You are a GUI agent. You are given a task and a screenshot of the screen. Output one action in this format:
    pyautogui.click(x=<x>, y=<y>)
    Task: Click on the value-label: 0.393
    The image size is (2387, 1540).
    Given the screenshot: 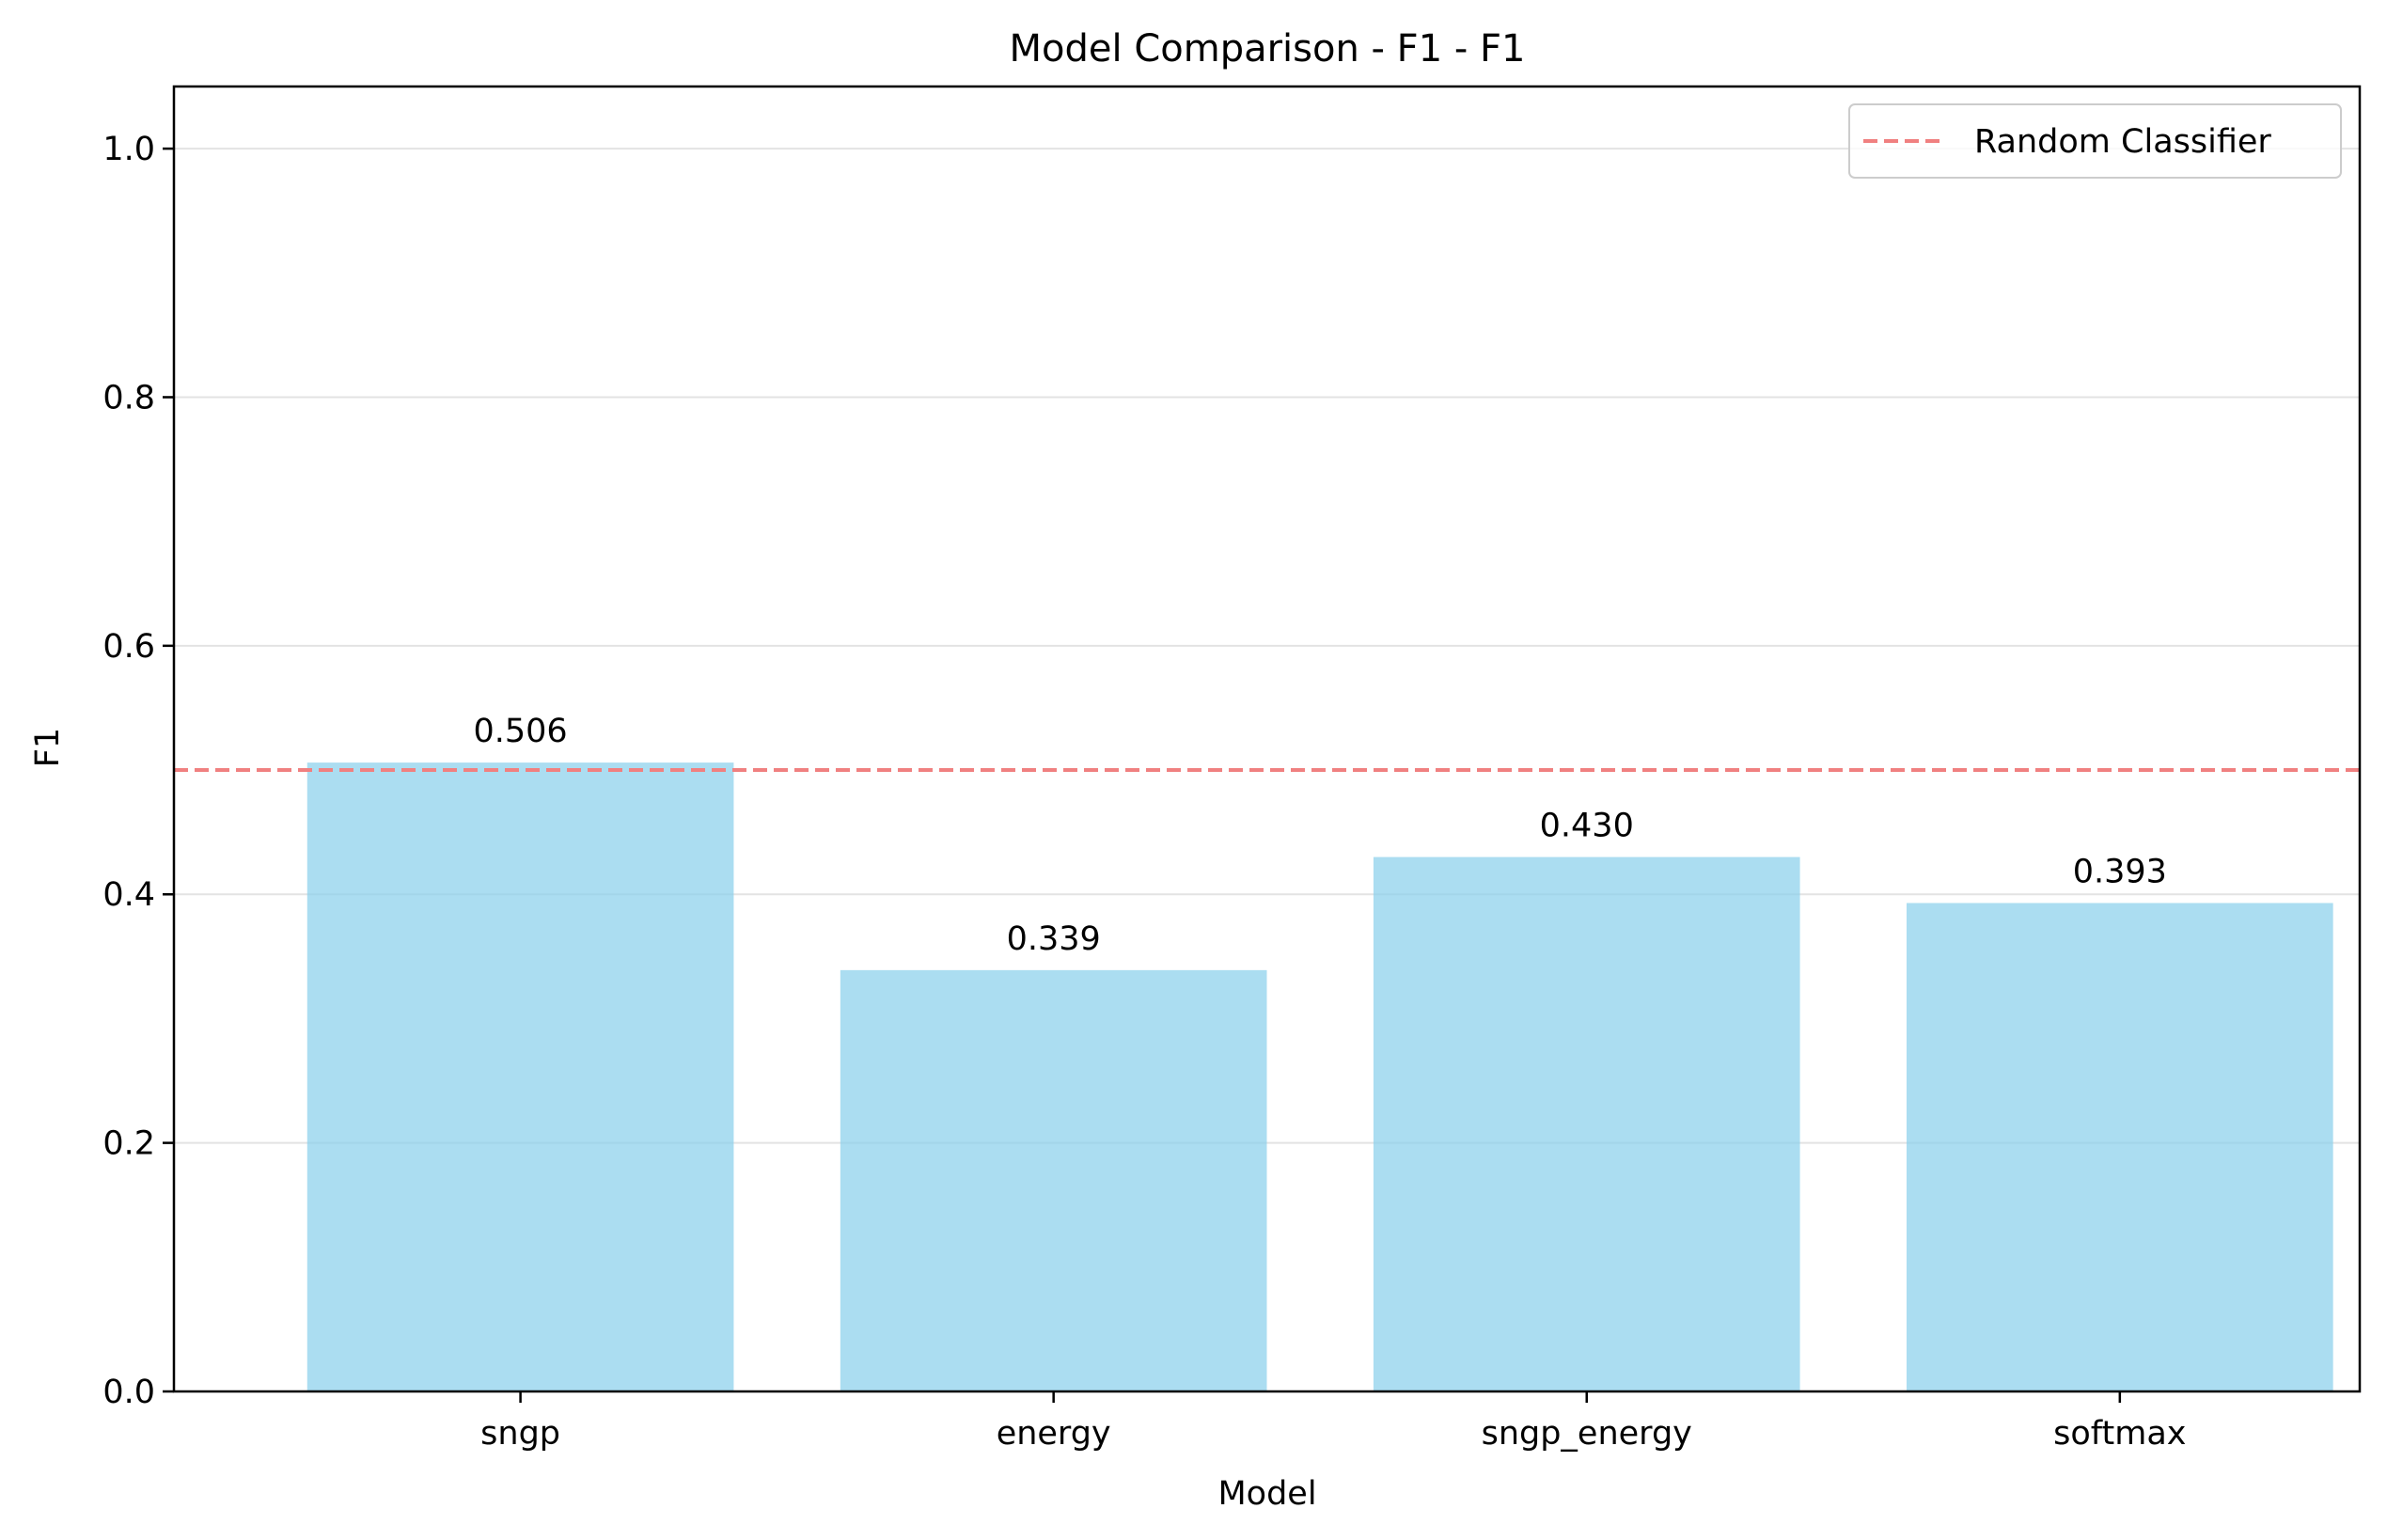 What is the action you would take?
    pyautogui.click(x=2120, y=871)
    